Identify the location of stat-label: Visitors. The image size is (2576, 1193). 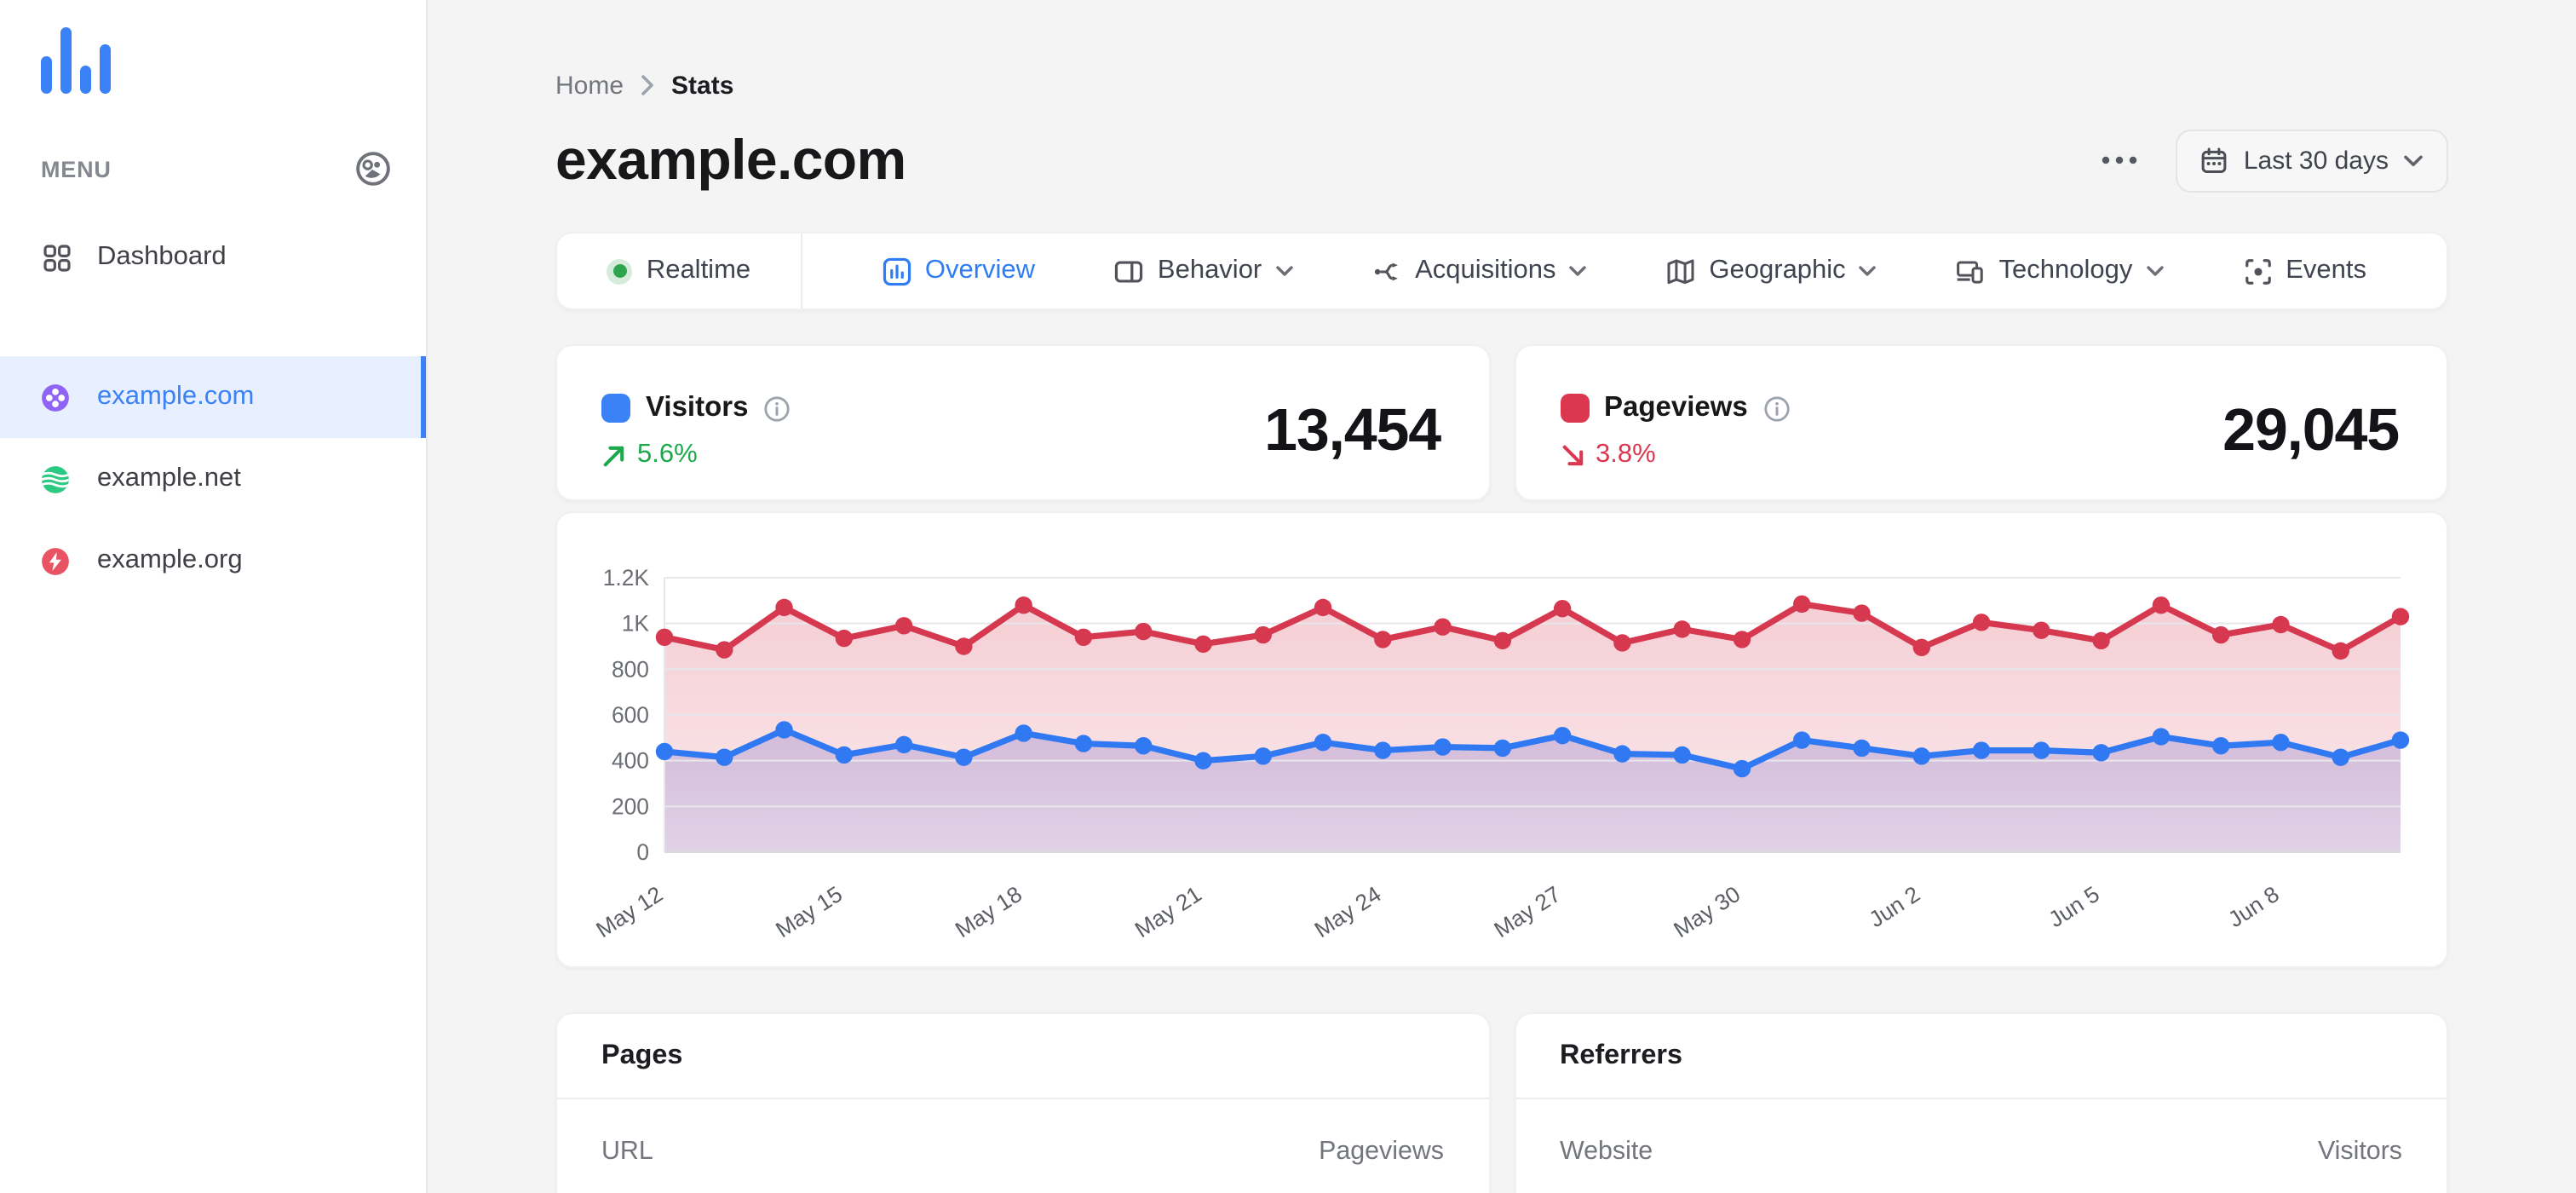
(697, 407).